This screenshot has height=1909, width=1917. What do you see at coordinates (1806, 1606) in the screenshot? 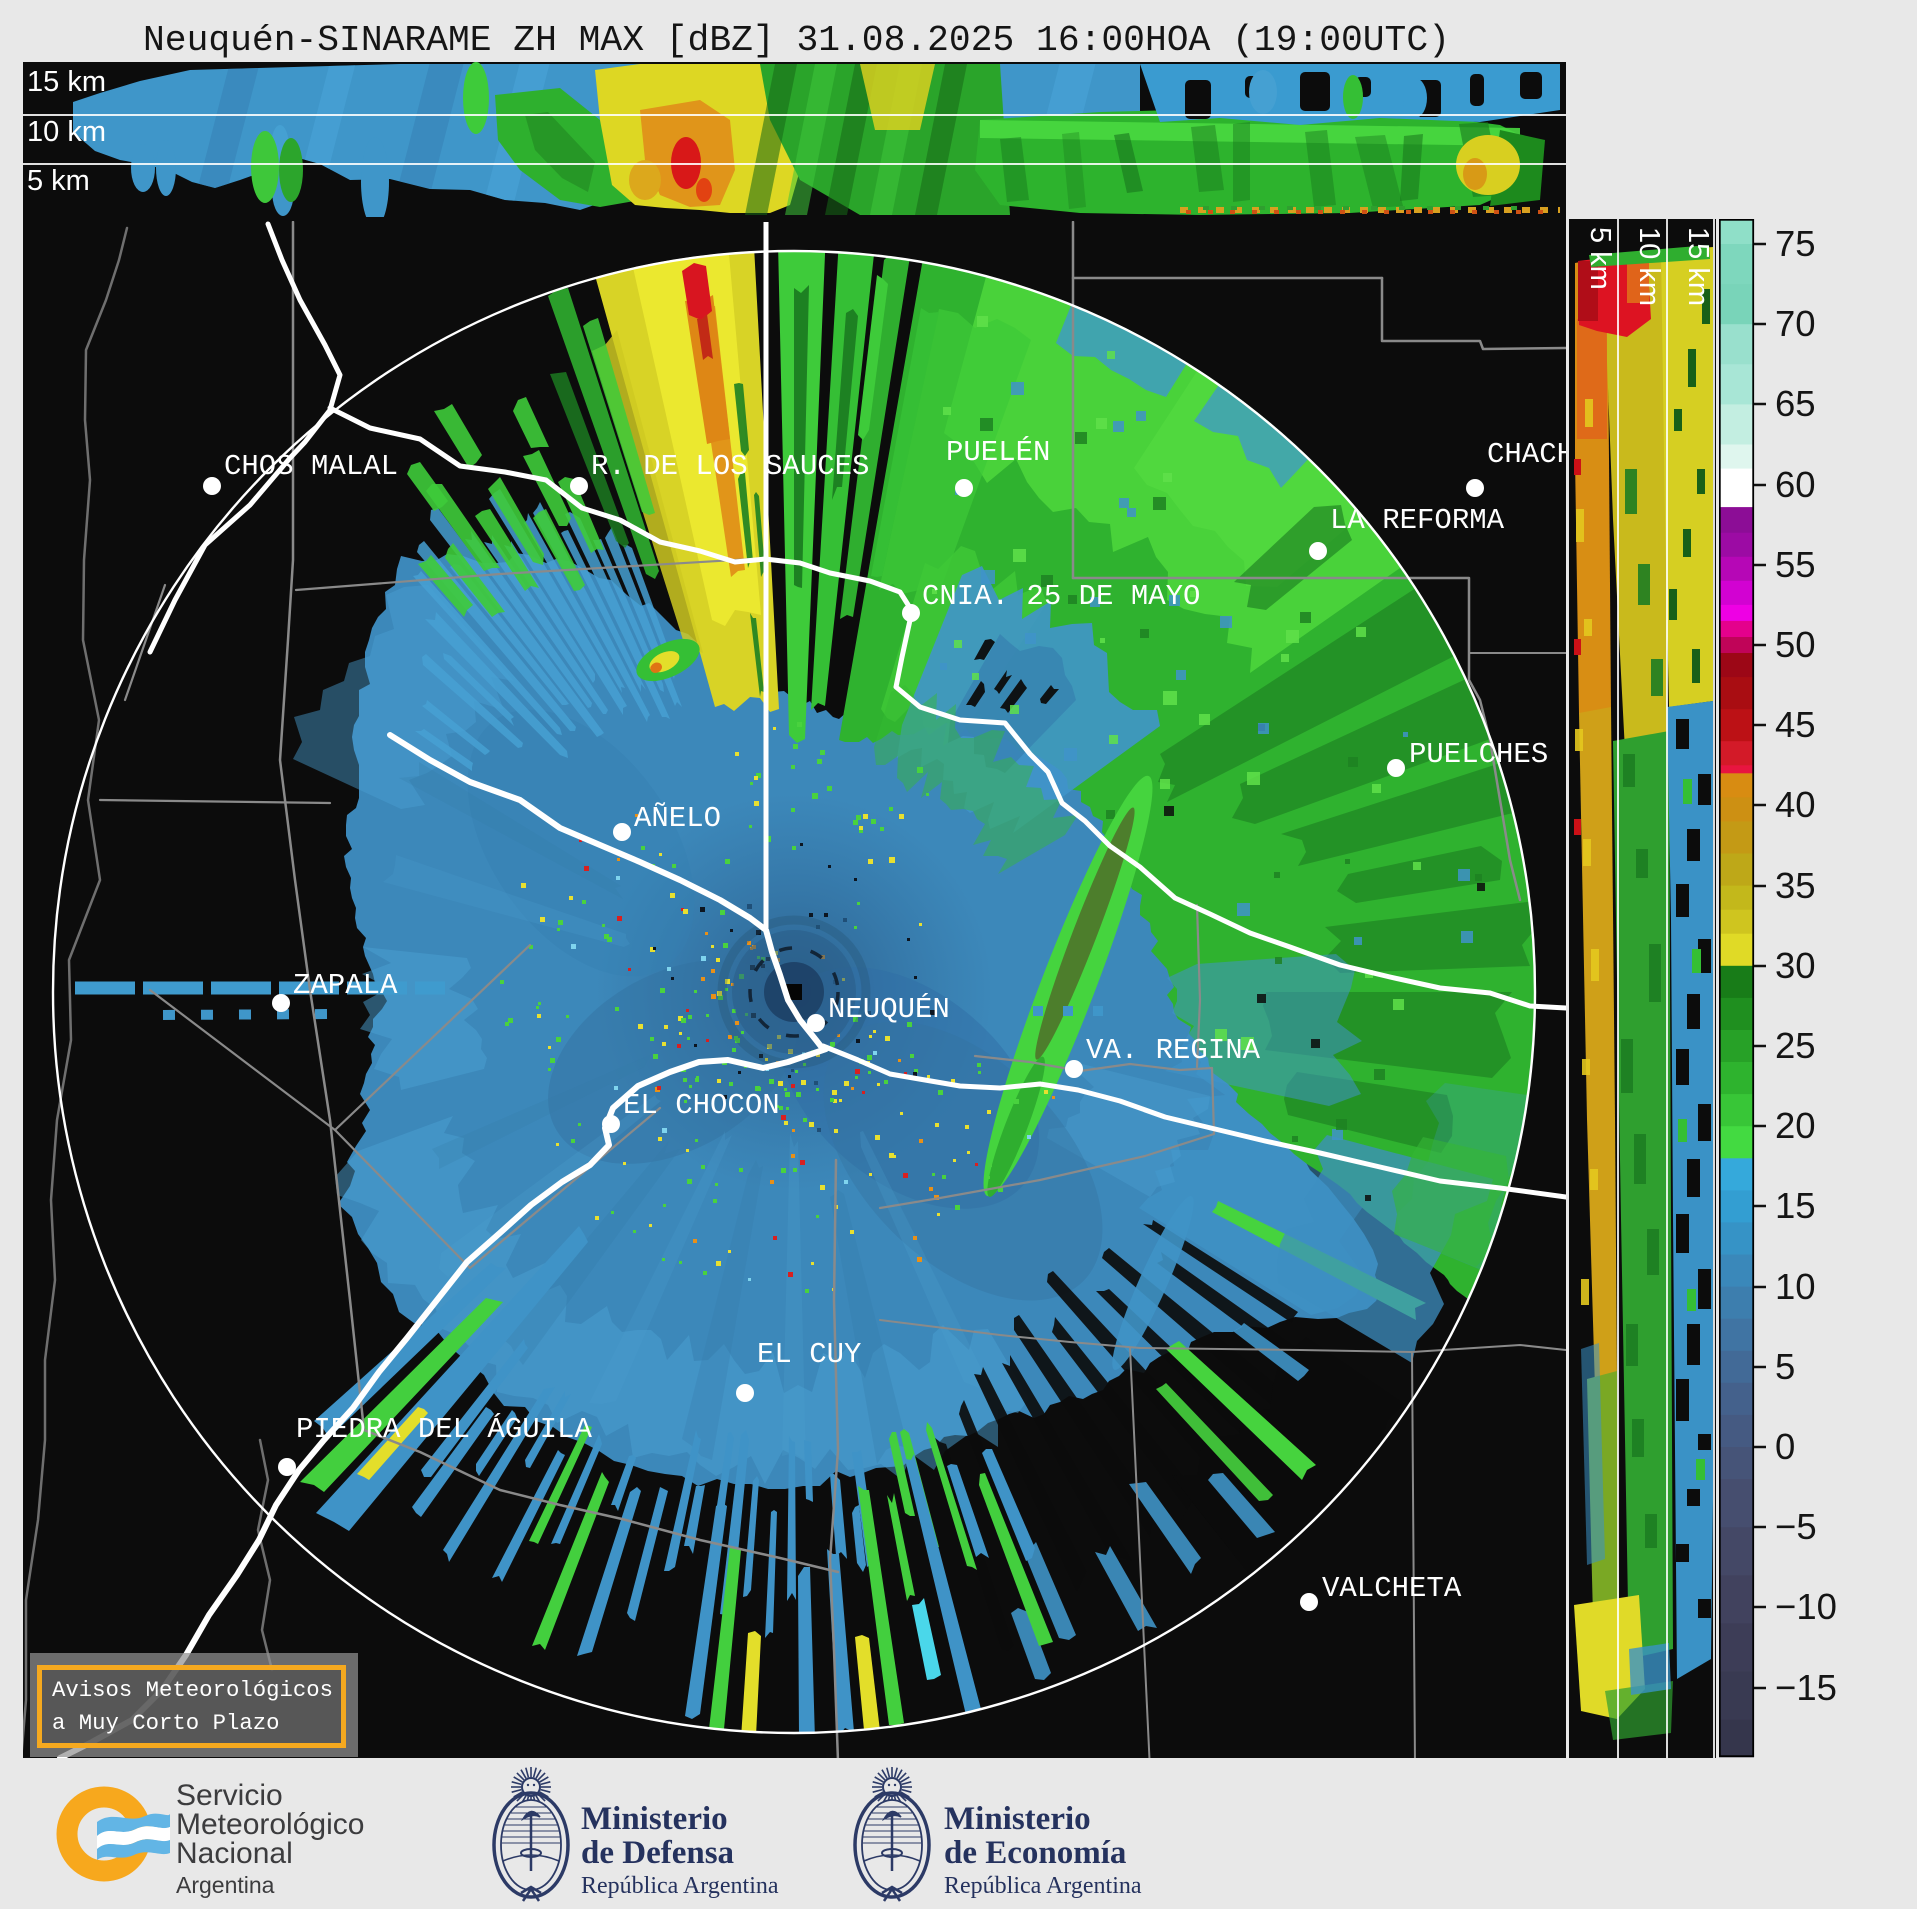
I see `svg-text: −10` at bounding box center [1806, 1606].